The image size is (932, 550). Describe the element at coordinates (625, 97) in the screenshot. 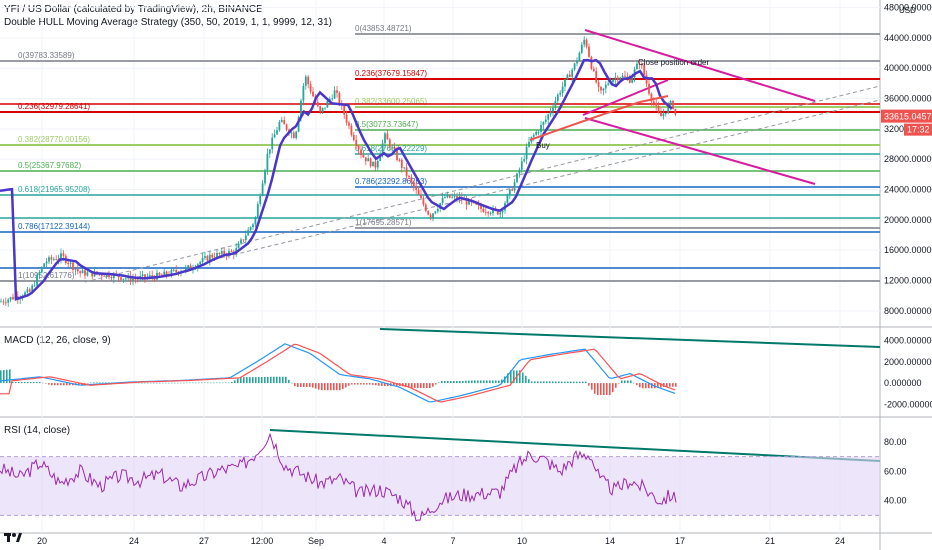

I see `triangle-inner-line` at that location.